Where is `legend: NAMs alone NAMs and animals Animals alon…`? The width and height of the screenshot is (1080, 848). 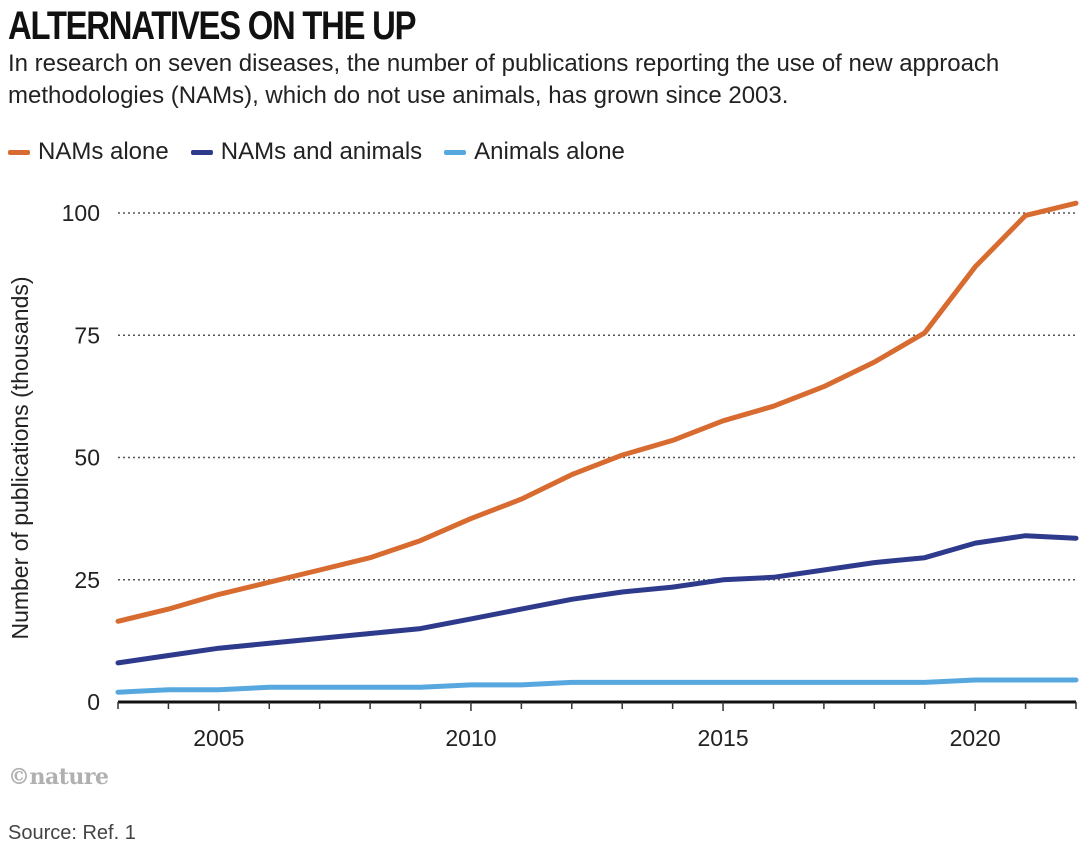 legend: NAMs alone NAMs and animals Animals alon… is located at coordinates (327, 152).